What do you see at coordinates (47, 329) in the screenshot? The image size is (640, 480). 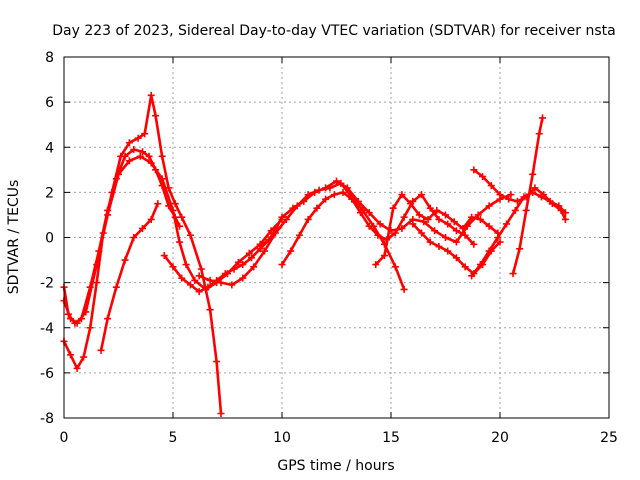 I see `y-tick-label: -4` at bounding box center [47, 329].